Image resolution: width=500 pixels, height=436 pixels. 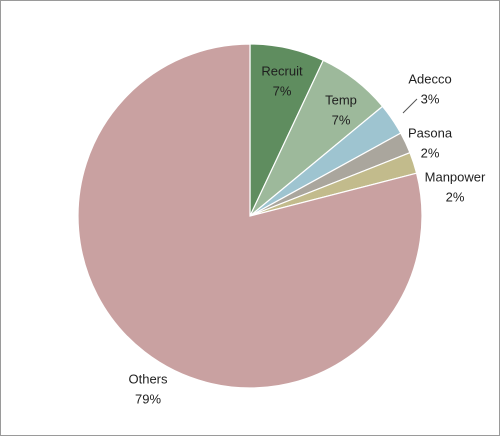 I want to click on leader-line, so click(x=410, y=106).